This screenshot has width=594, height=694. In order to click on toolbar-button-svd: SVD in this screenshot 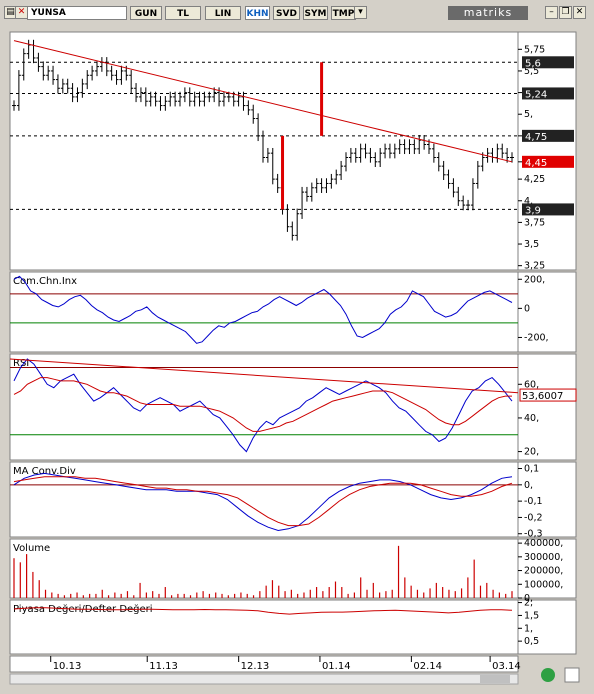, I will do `click(286, 13)`.